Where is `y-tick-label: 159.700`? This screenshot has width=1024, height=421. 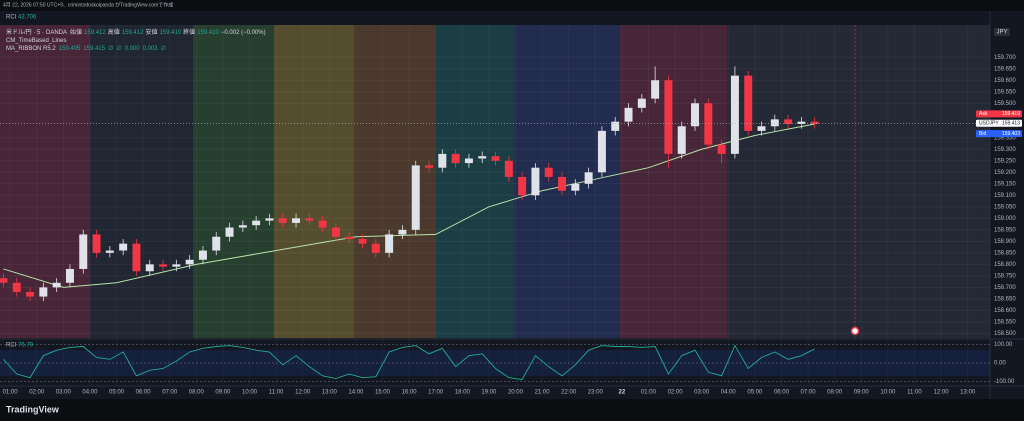 y-tick-label: 159.700 is located at coordinates (1005, 58).